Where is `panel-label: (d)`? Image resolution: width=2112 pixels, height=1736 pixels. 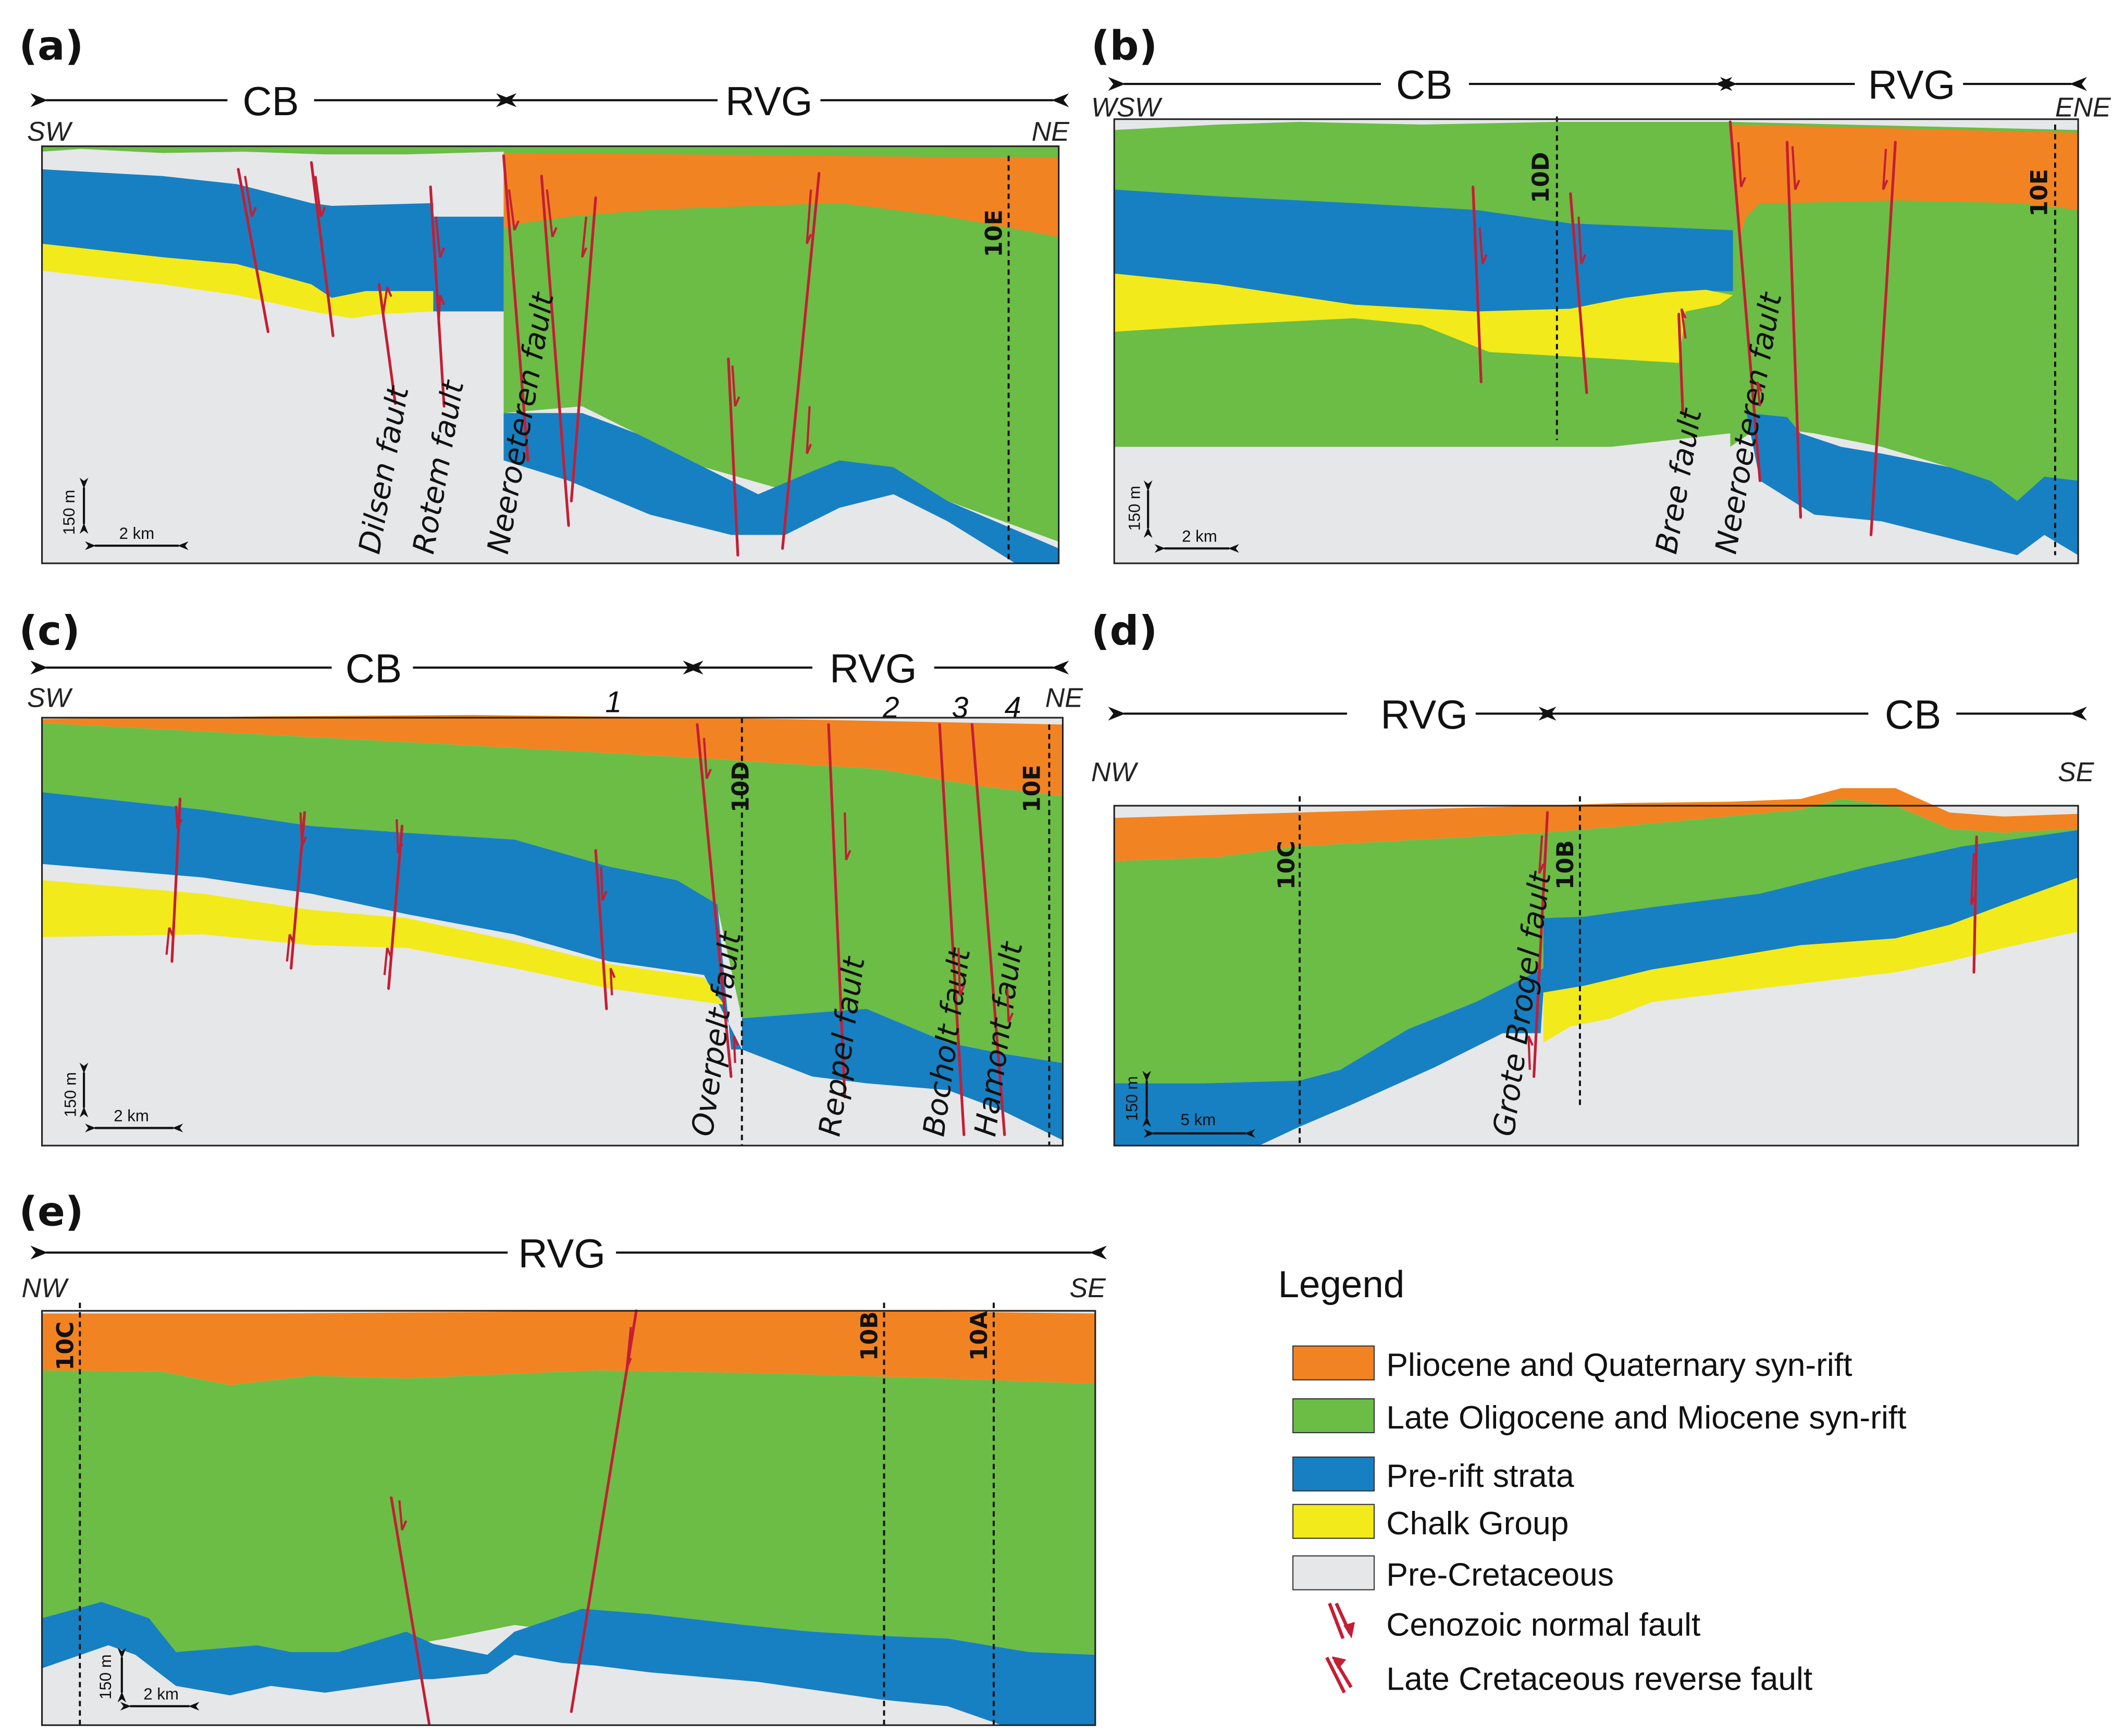 panel-label: (d) is located at coordinates (1124, 632).